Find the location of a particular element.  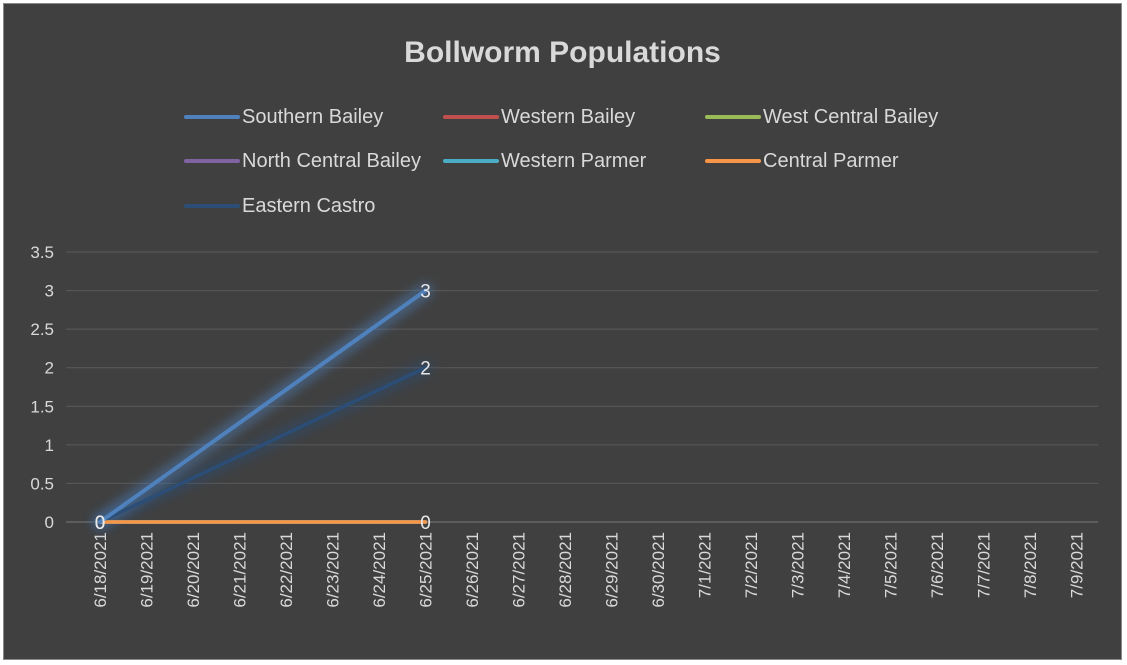

legend-label: West Central Bailey is located at coordinates (851, 116).